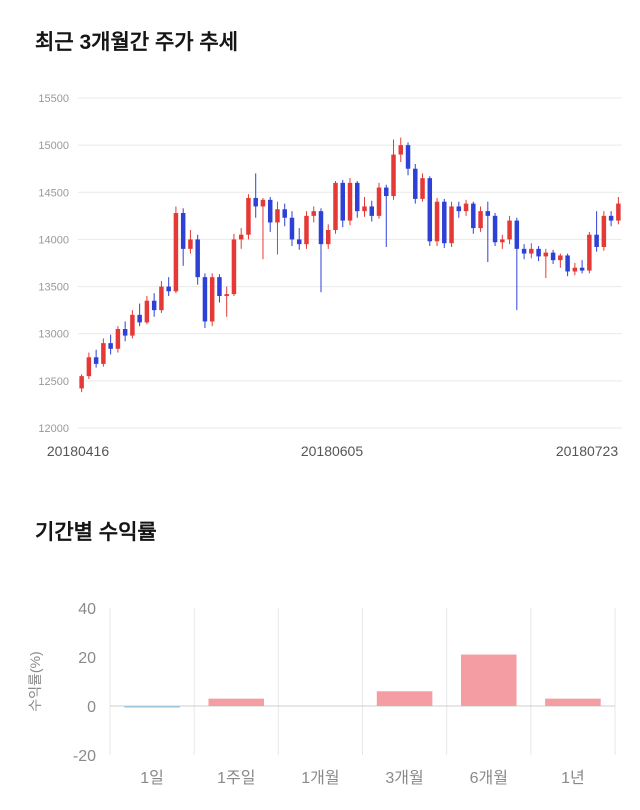 The height and width of the screenshot is (810, 640). Describe the element at coordinates (53, 288) in the screenshot. I see `svg-text: 13500` at that location.